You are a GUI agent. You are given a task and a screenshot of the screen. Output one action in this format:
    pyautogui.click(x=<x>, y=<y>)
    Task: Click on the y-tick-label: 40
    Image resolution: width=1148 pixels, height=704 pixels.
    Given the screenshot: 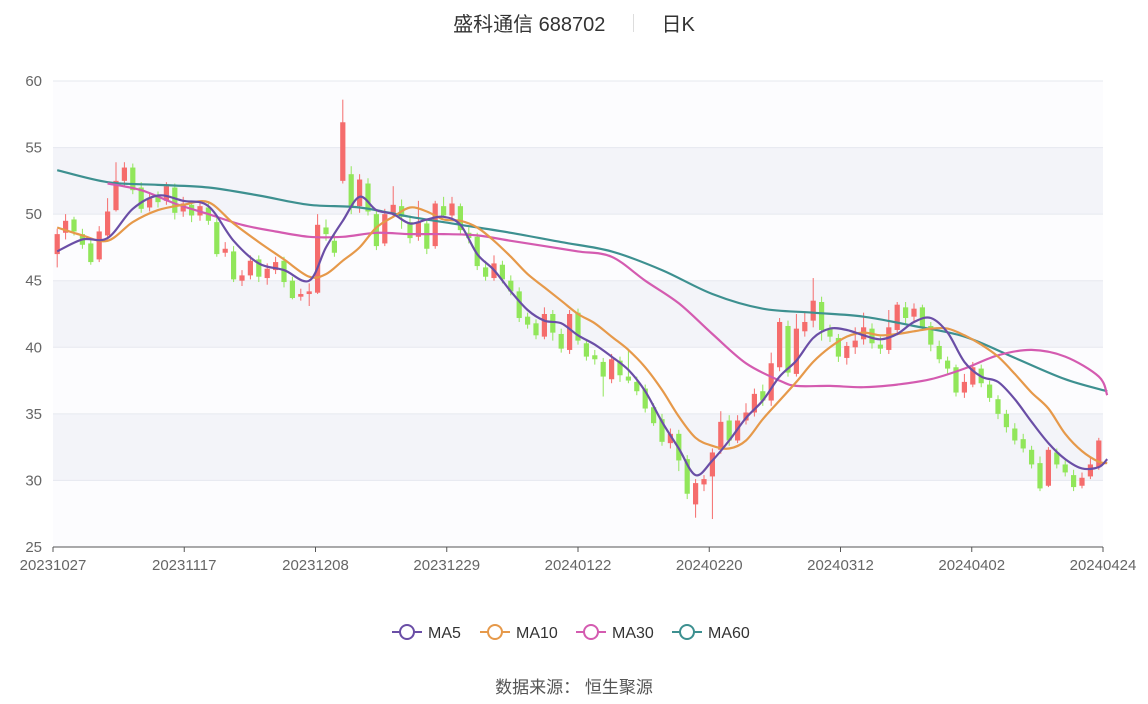 What is the action you would take?
    pyautogui.click(x=33, y=347)
    